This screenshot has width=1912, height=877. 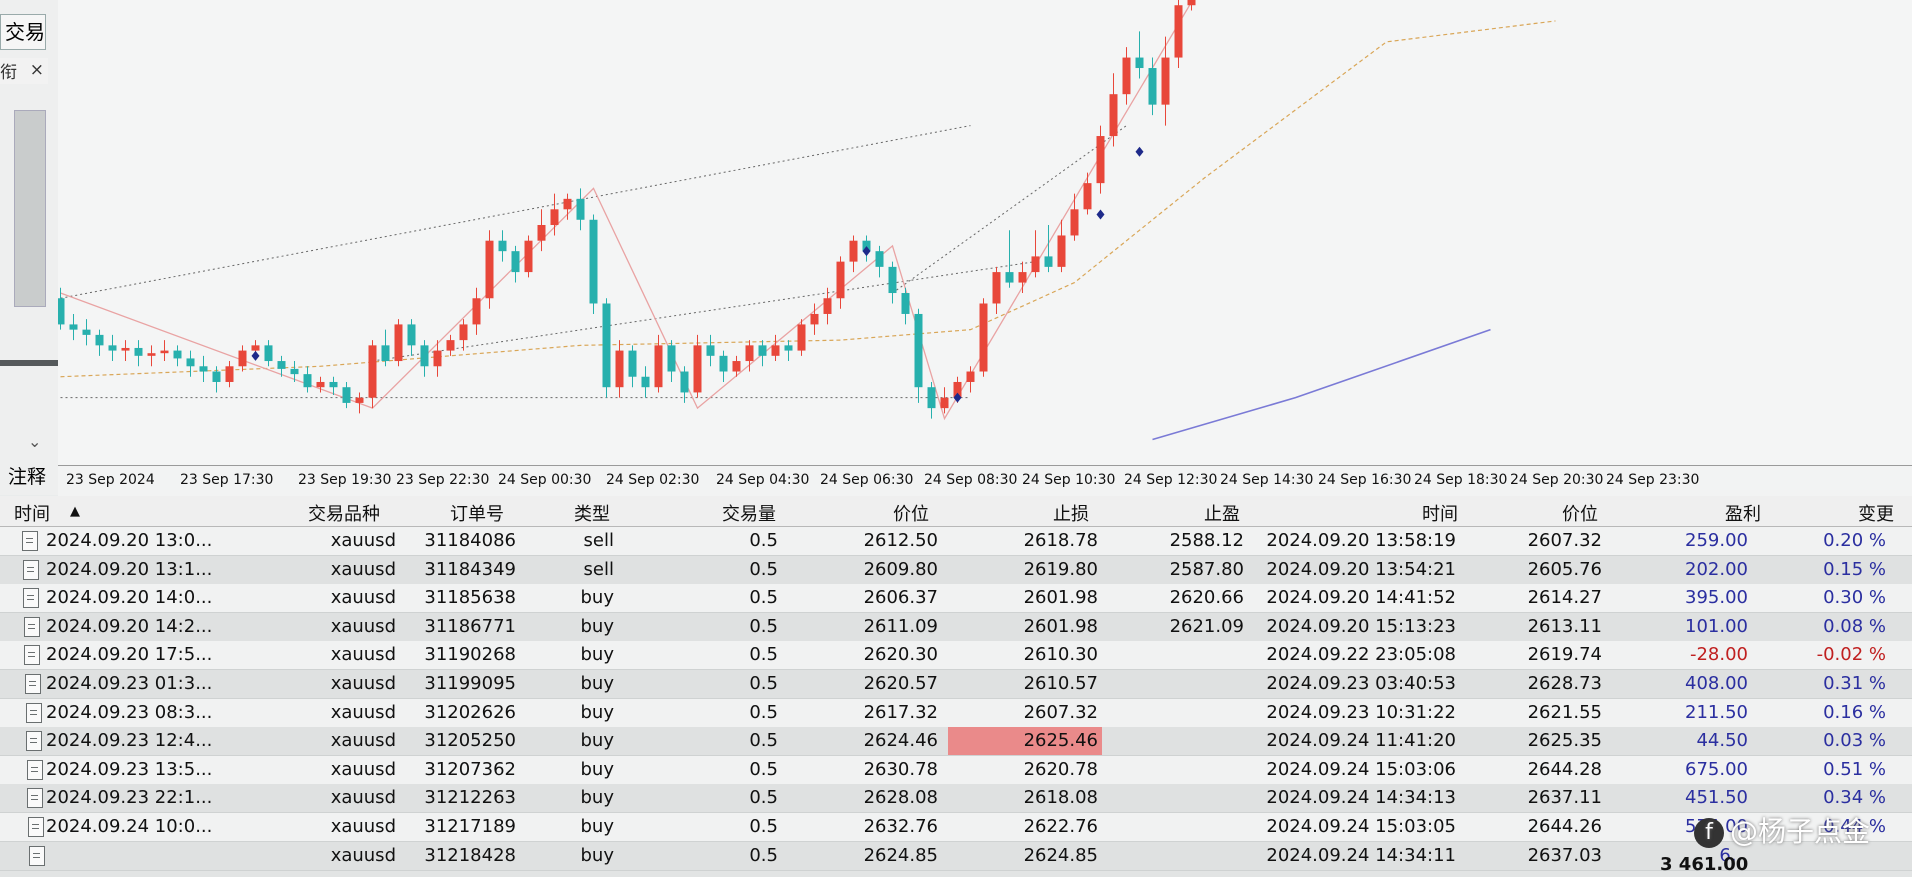 What do you see at coordinates (1060, 655) in the screenshot?
I see `cell-sl: 2610.30` at bounding box center [1060, 655].